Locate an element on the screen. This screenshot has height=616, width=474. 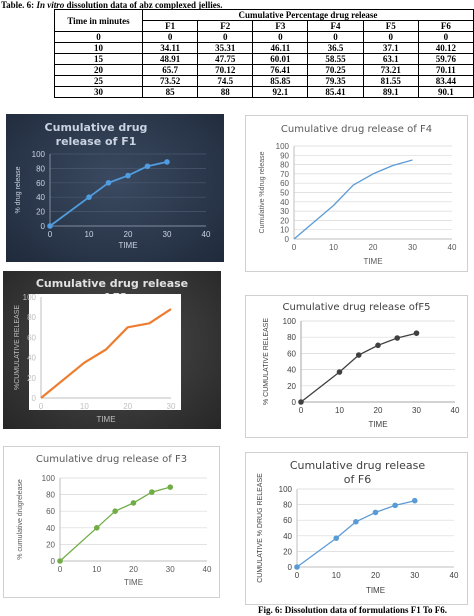
table-cell: 85.85 is located at coordinates (280, 81).